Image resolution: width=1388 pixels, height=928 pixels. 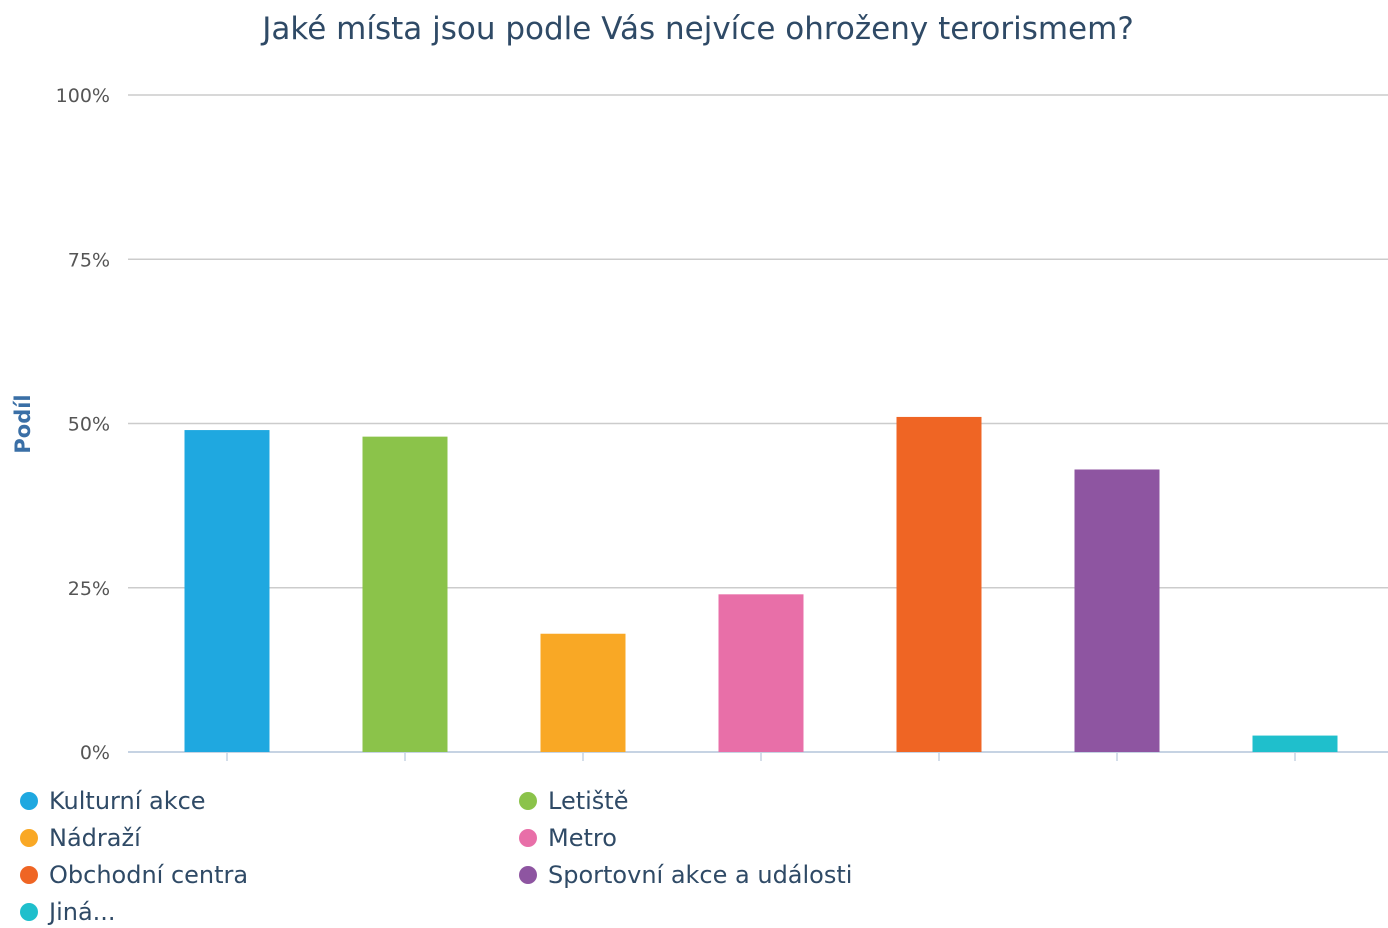 What do you see at coordinates (89, 425) in the screenshot?
I see `y-tick-label: 50%` at bounding box center [89, 425].